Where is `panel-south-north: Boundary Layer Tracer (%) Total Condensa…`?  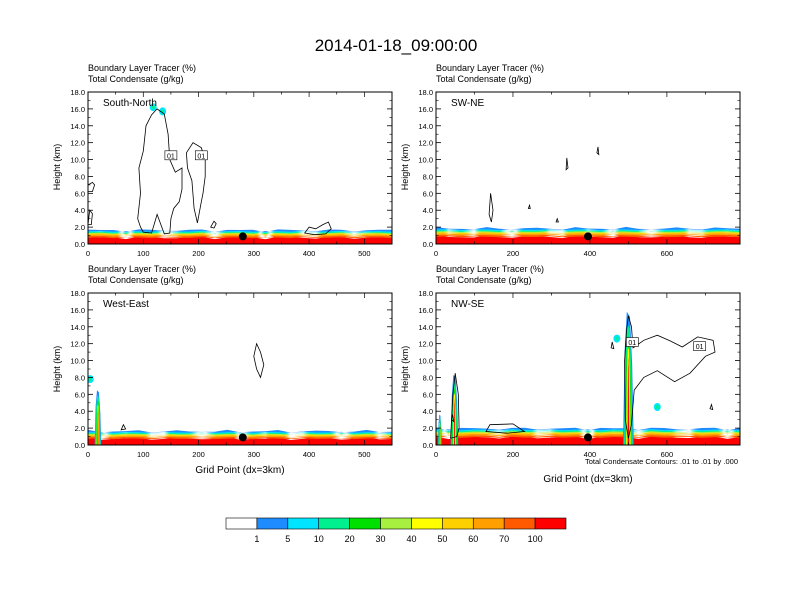
panel-south-north: Boundary Layer Tracer (%) Total Condensa… is located at coordinates (222, 160).